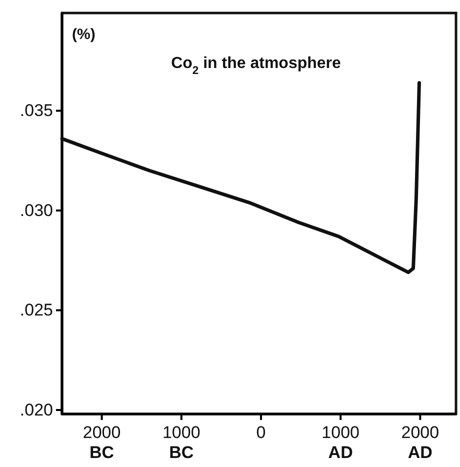  Describe the element at coordinates (341, 442) in the screenshot. I see `x-tick-label: 1000 AD` at that location.